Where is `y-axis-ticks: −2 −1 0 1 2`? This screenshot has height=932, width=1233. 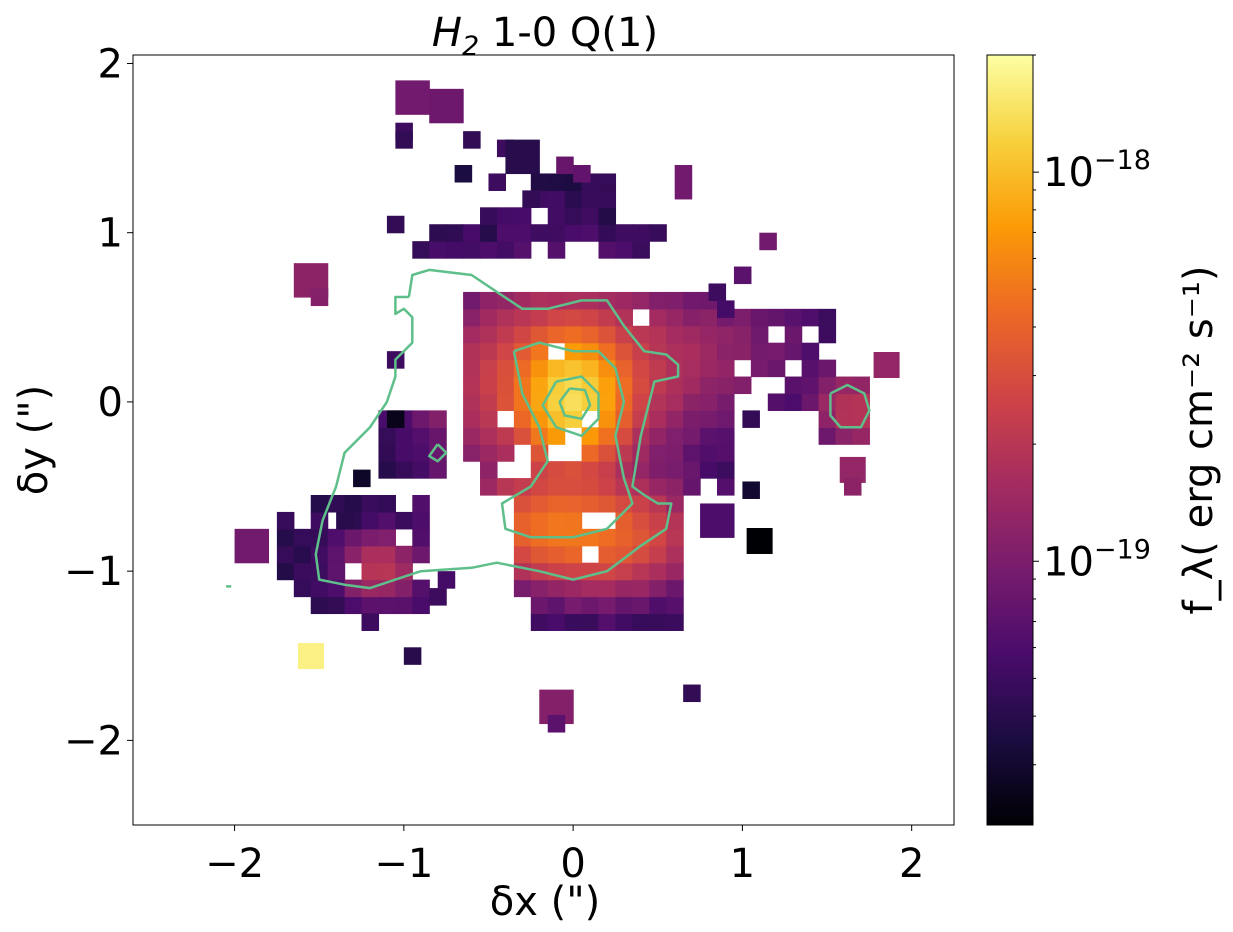 y-axis-ticks: −2 −1 0 1 2 is located at coordinates (98, 402).